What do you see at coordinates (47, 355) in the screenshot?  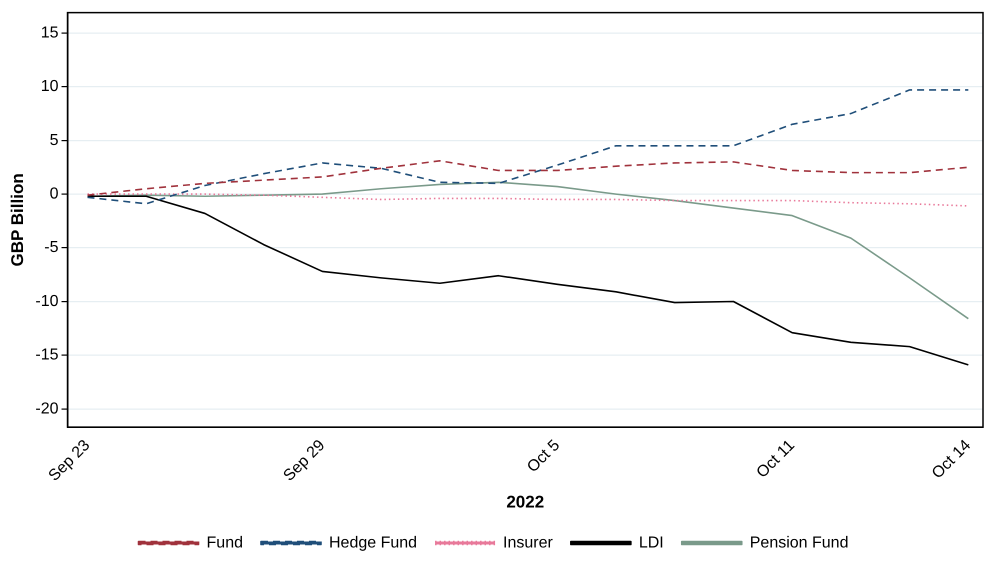 I see `y-tick-label: -15` at bounding box center [47, 355].